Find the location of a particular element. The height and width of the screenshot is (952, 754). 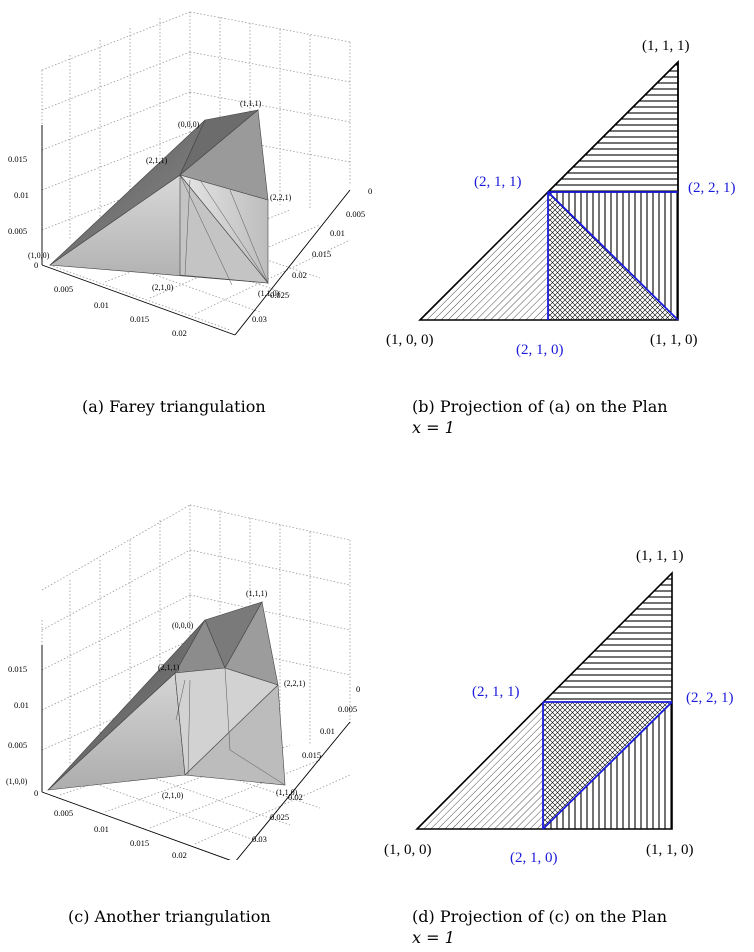

caption-d-line2: x = 1 is located at coordinates (433, 937).